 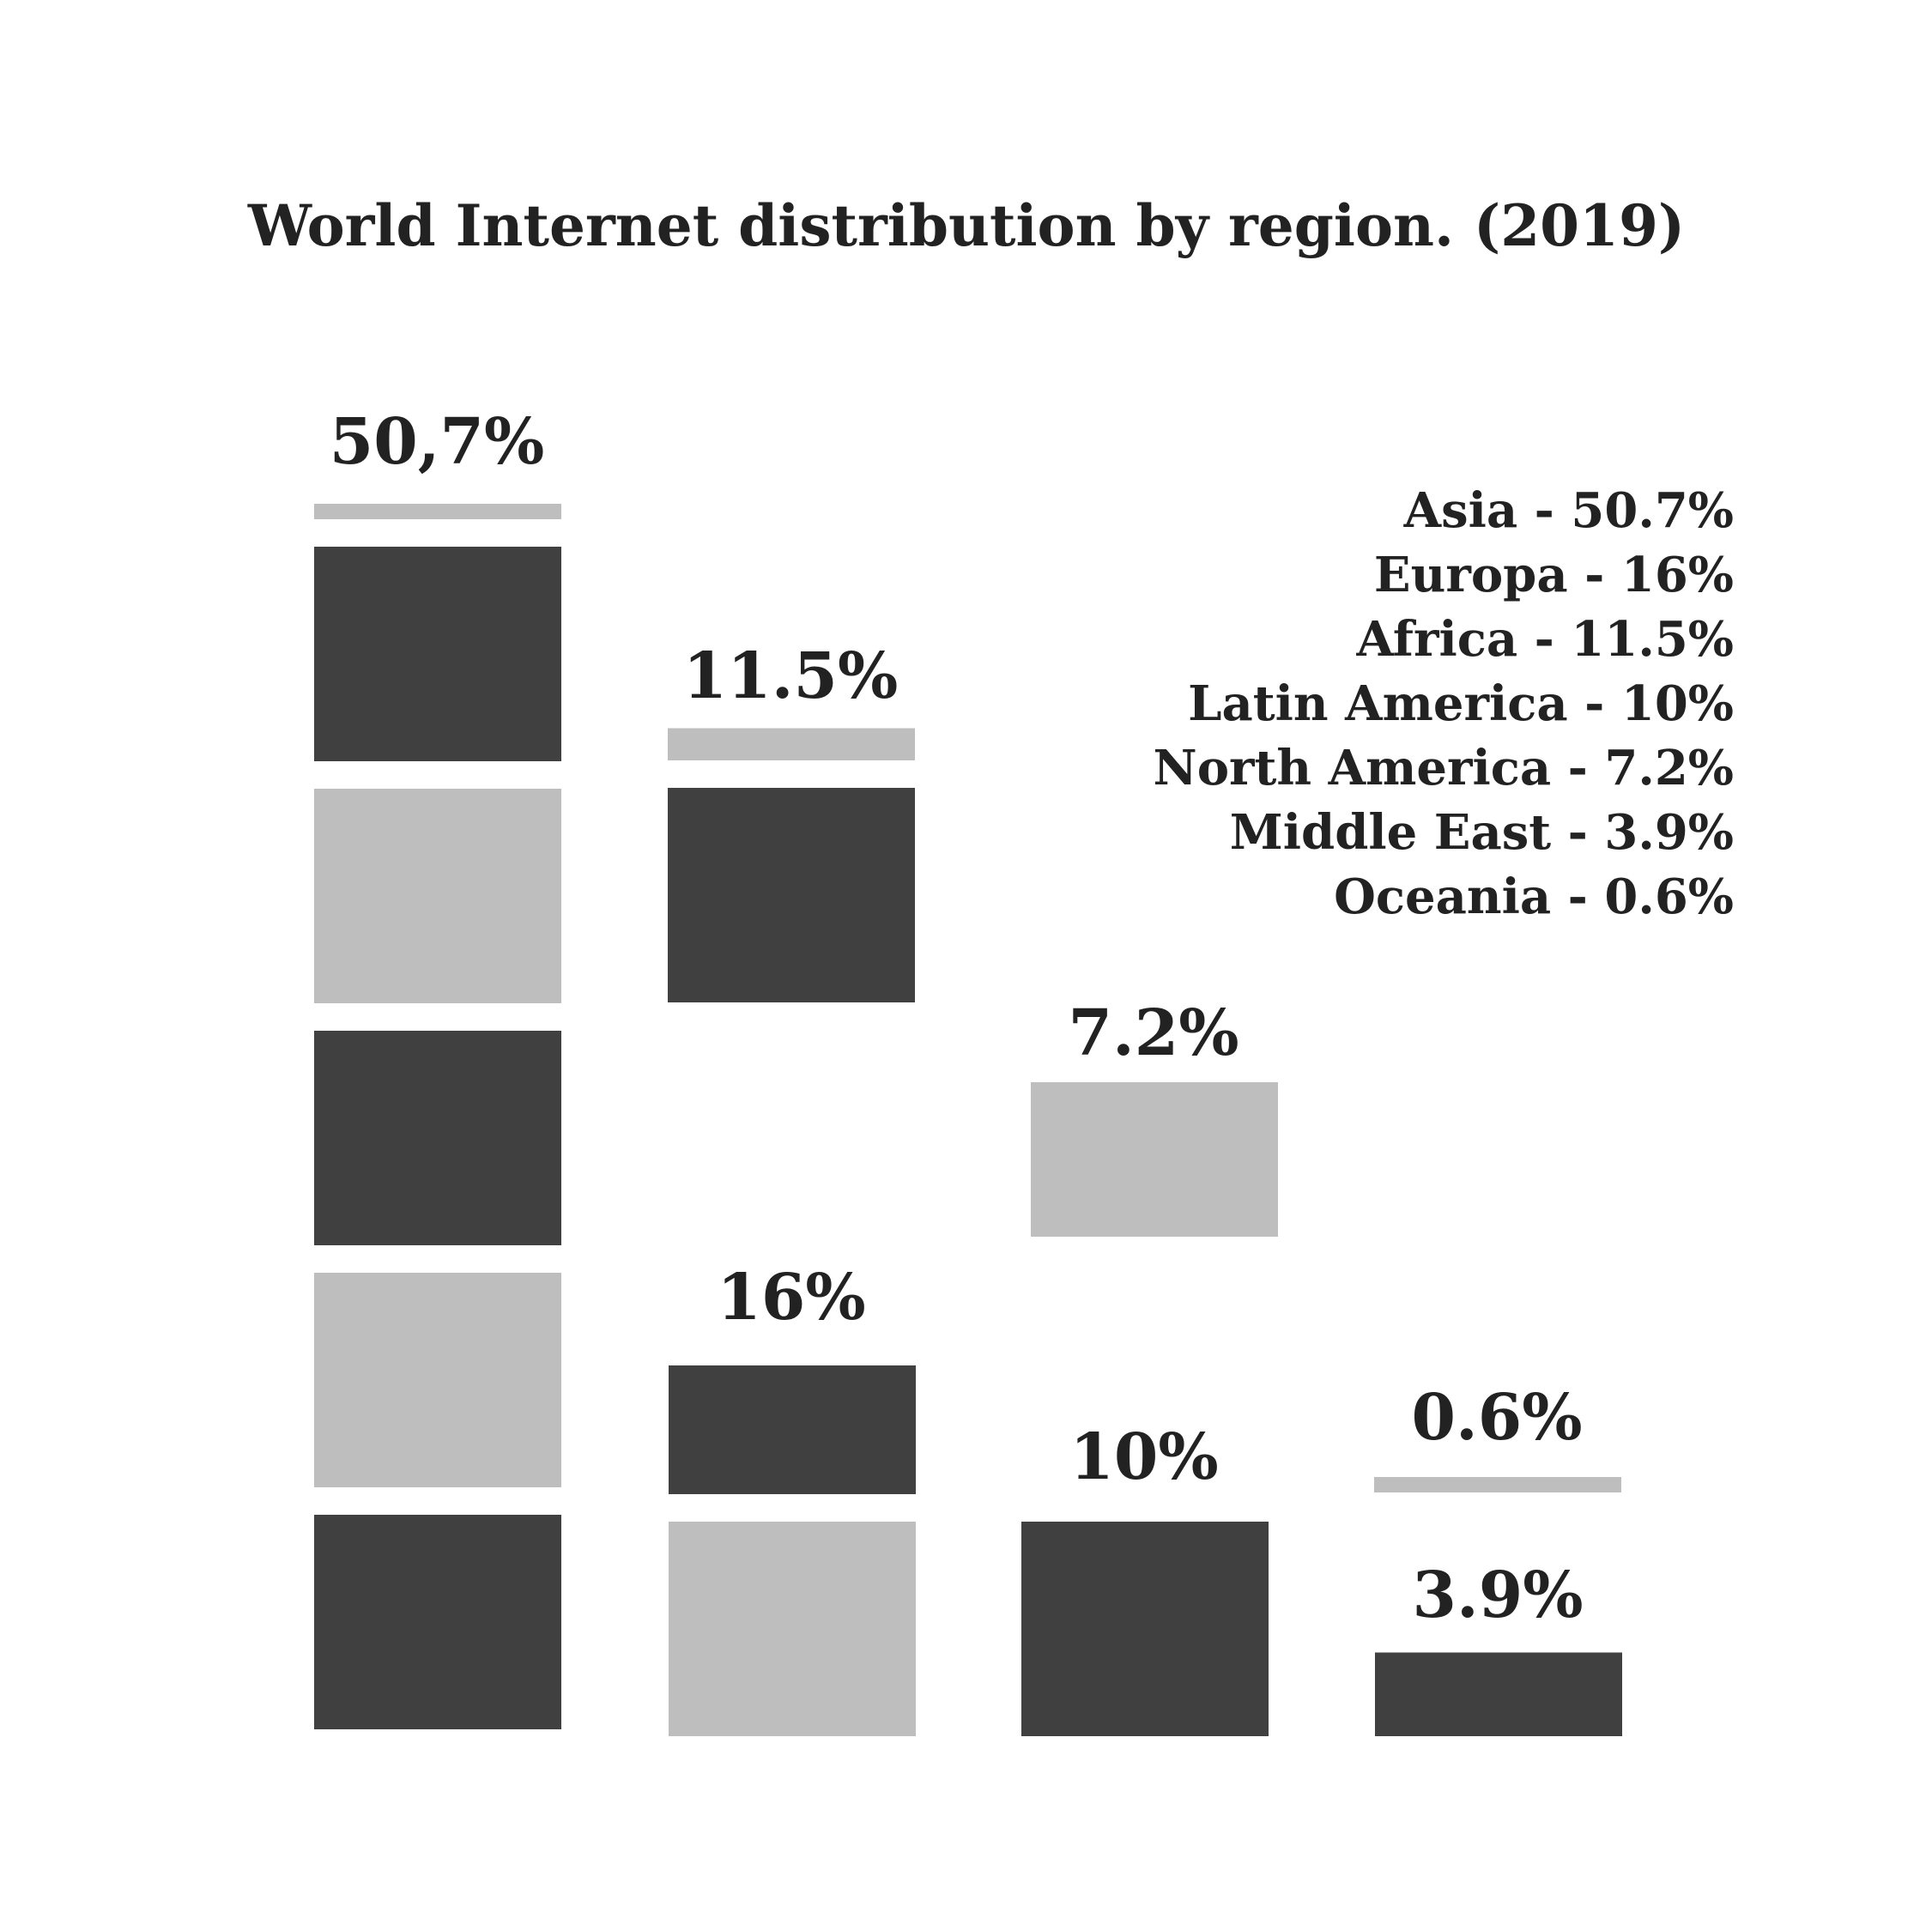 What do you see at coordinates (791, 1298) in the screenshot?
I see `value-label-europa: 16%` at bounding box center [791, 1298].